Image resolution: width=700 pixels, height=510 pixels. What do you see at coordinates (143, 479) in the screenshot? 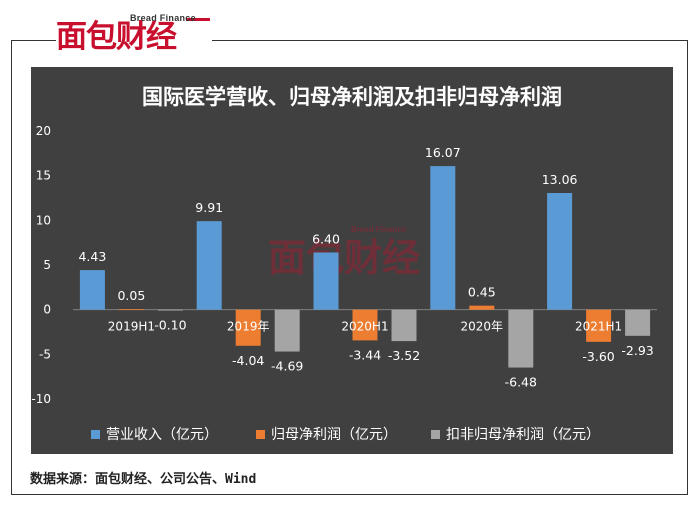
I see `source-note: 数据来源：面包财经、公司公告、Wind` at bounding box center [143, 479].